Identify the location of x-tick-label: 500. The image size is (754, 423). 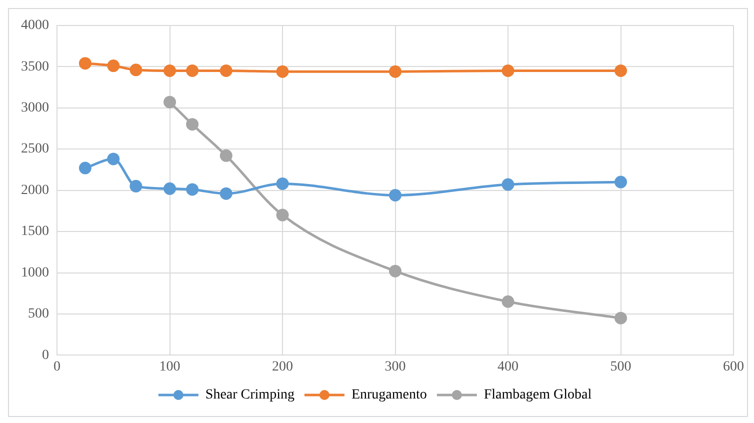
(621, 366).